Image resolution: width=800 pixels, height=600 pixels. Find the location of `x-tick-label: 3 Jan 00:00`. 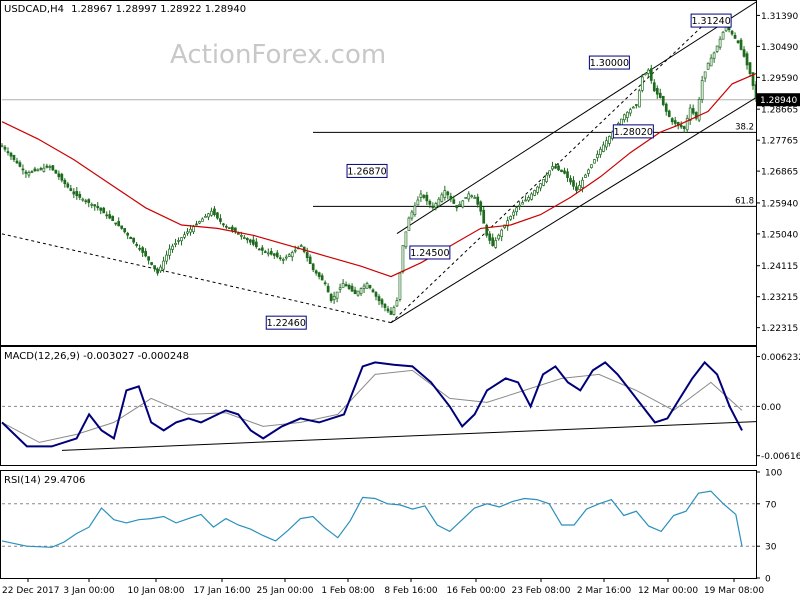

x-tick-label: 3 Jan 00:00 is located at coordinates (89, 591).